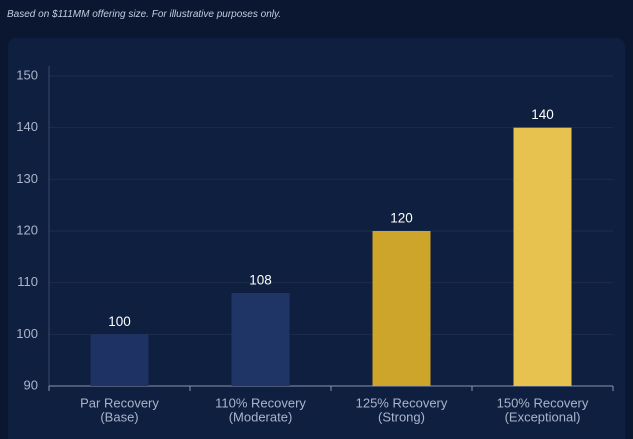 This screenshot has width=633, height=439. I want to click on x-tick-label: (Moderate), so click(261, 416).